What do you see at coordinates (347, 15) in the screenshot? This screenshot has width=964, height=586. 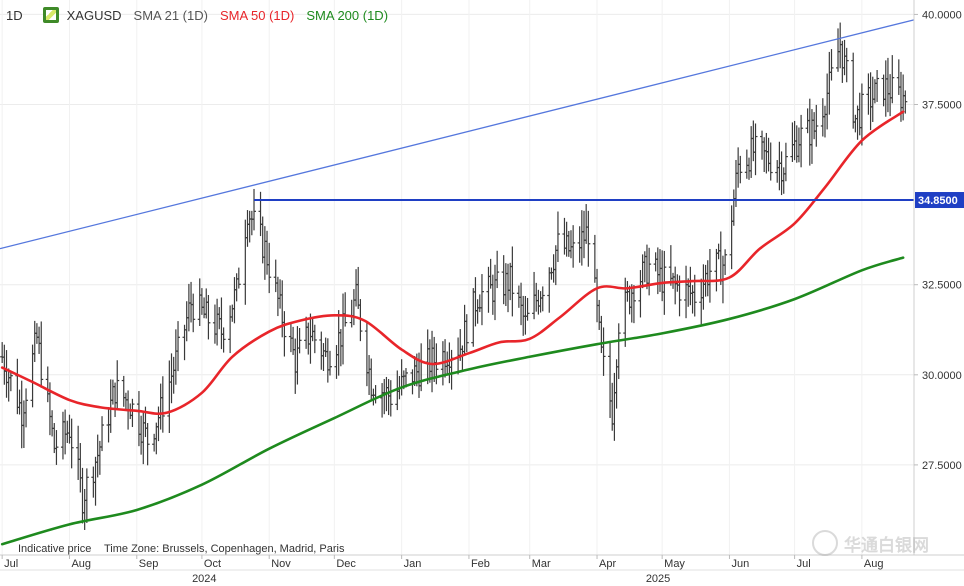 I see `sma200-legend: SMA 200 (1D)` at bounding box center [347, 15].